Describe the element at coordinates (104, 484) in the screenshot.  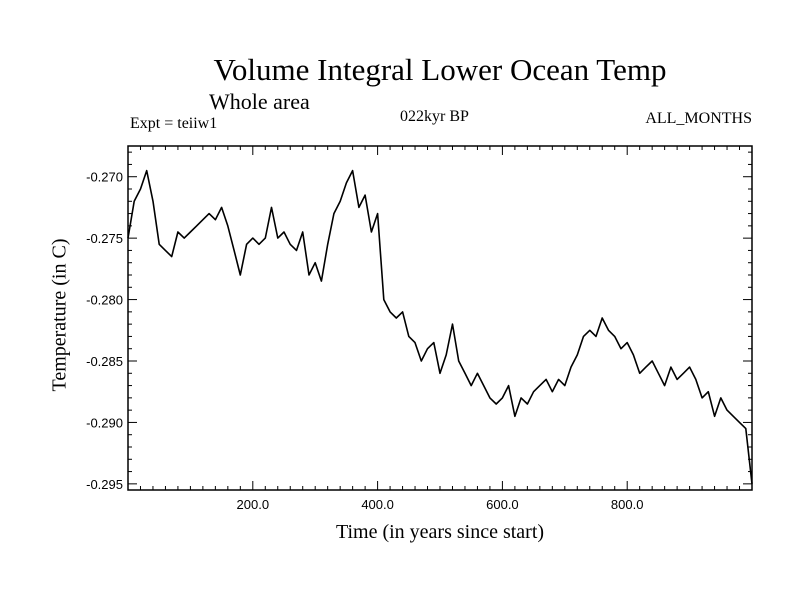
I see `y-tick-label: -0.295` at that location.